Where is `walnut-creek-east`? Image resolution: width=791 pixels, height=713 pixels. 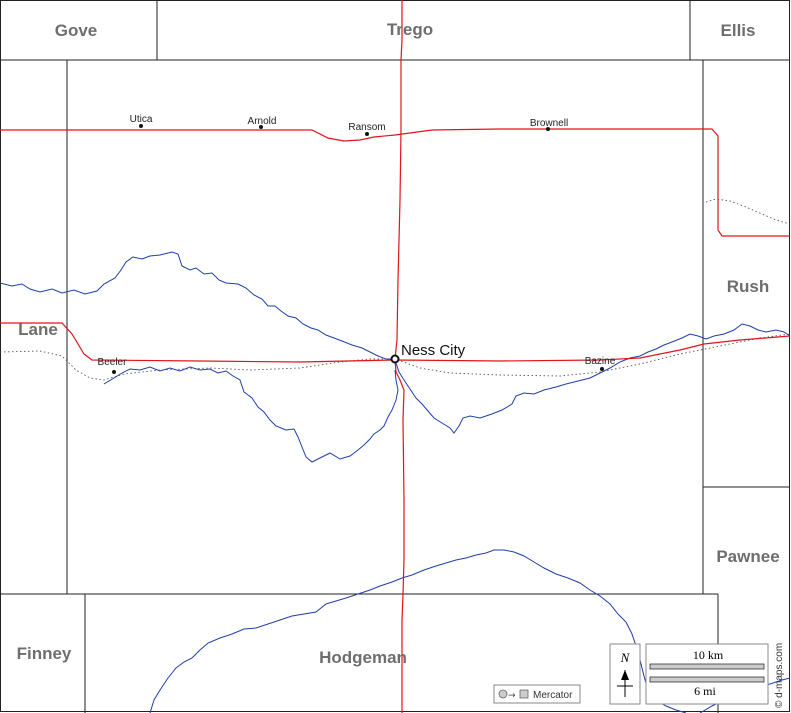 walnut-creek-east is located at coordinates (592, 378).